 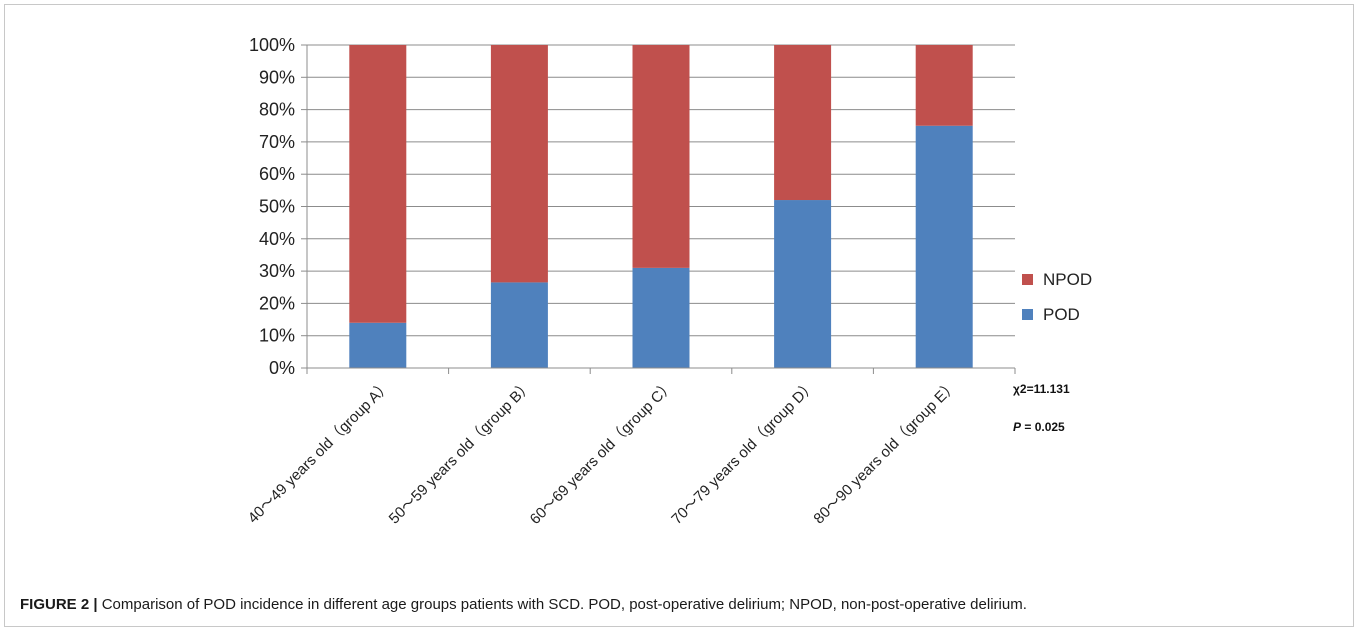 I want to click on y-tick-label: 20%, so click(x=277, y=303).